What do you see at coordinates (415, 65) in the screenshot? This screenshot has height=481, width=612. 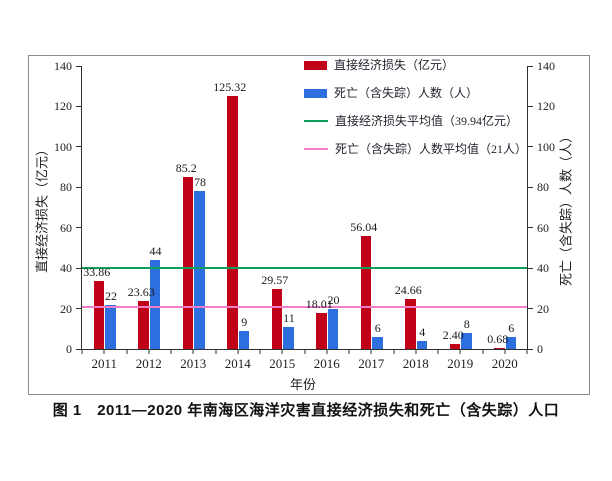 I see `legend-item-loss: 直接经济损失（亿元）` at bounding box center [415, 65].